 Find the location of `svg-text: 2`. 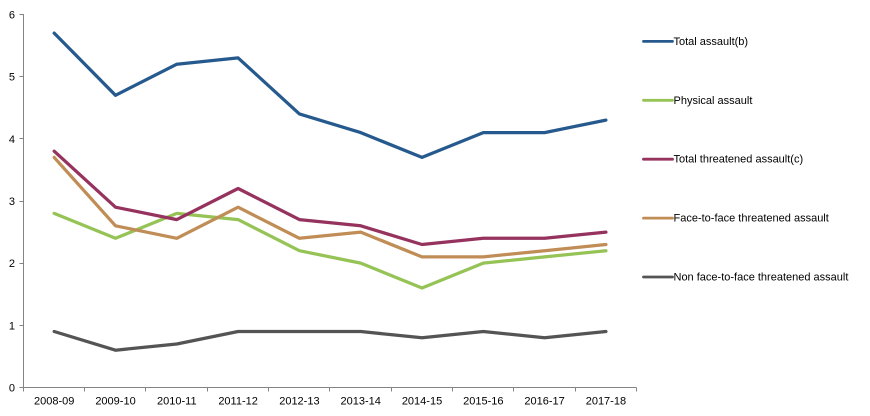

svg-text: 2 is located at coordinates (12, 264).